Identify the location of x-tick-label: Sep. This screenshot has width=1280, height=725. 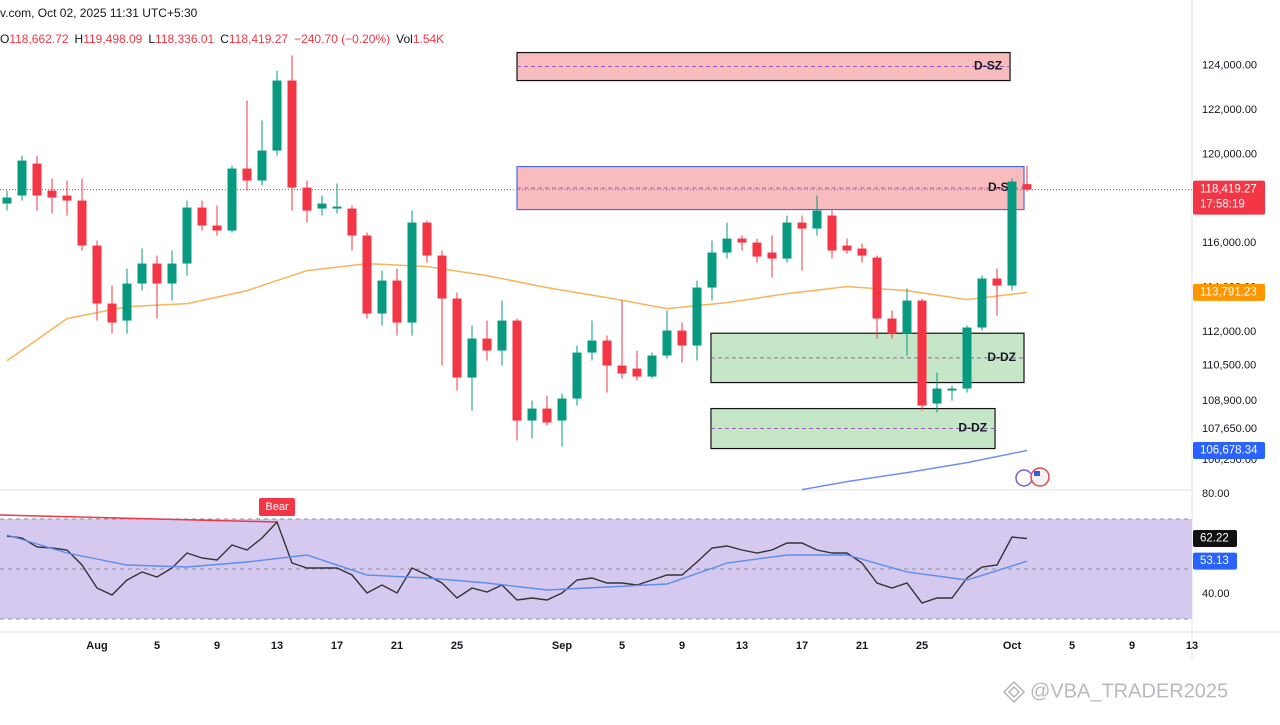
(562, 646).